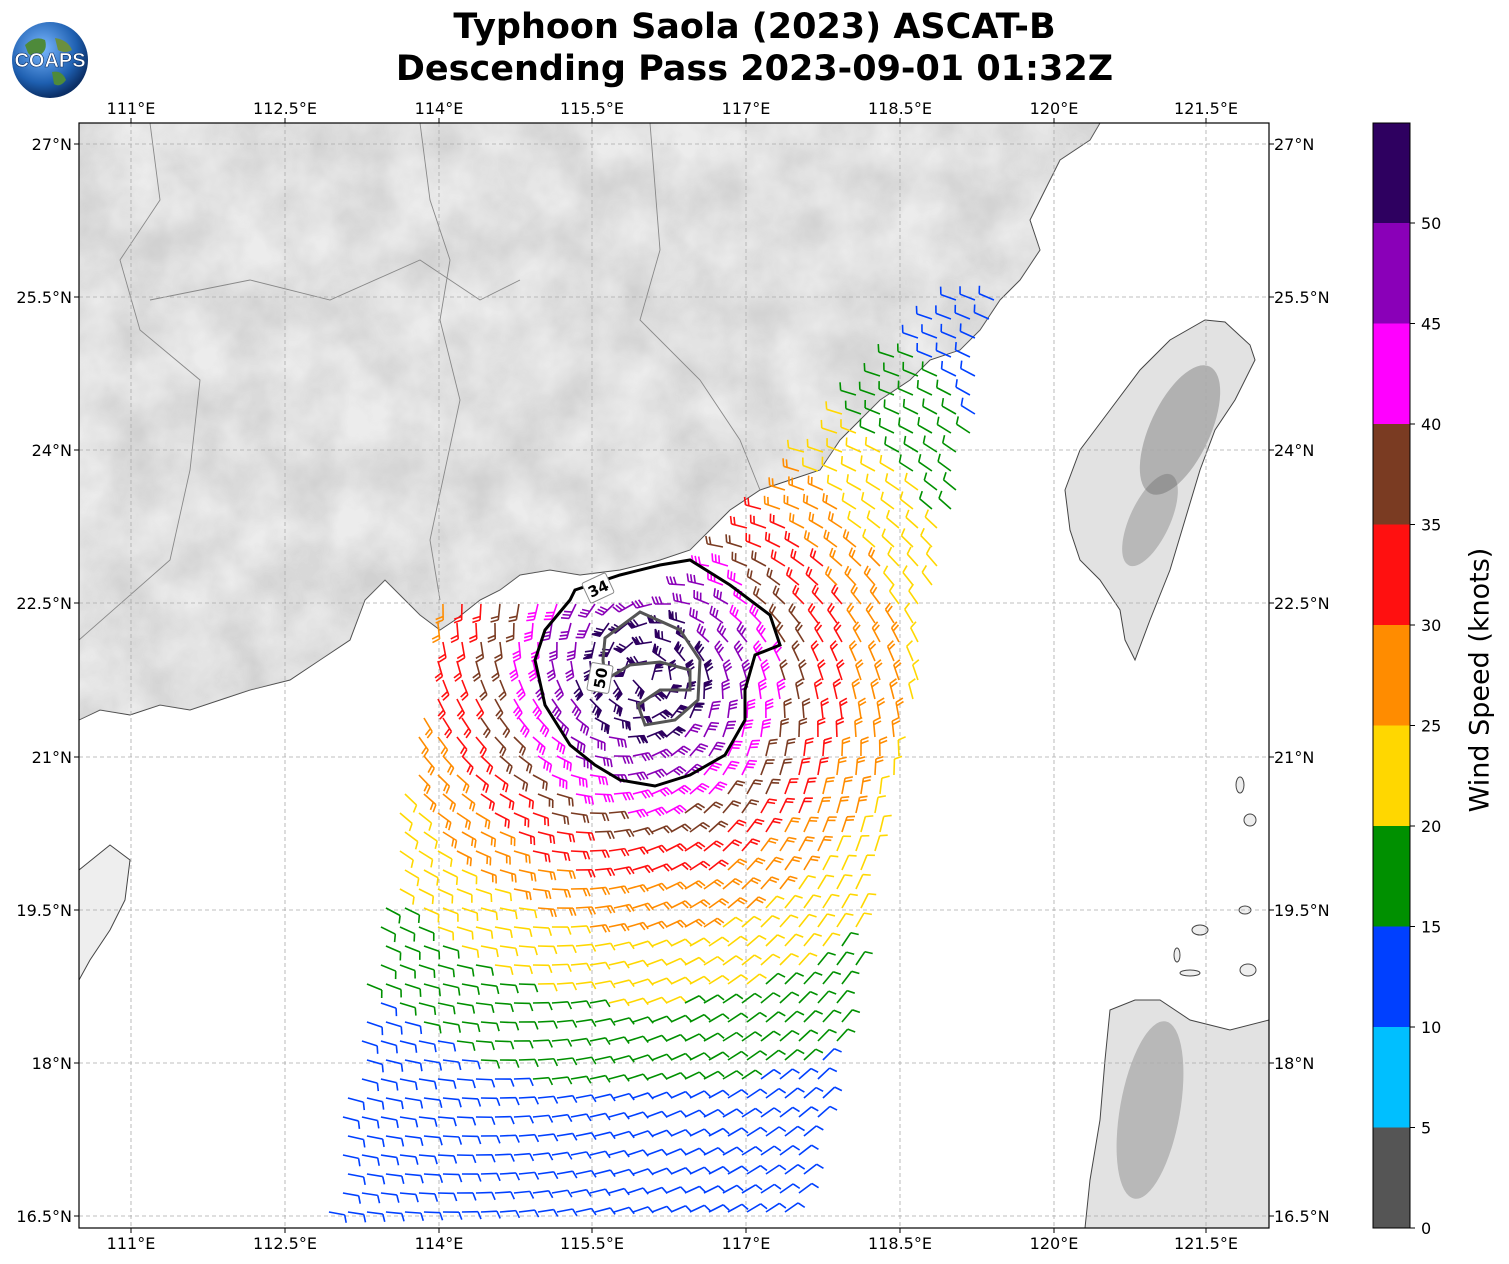 This screenshot has height=1264, width=1509. I want to click on luzon-land, so click(1176, 1113).